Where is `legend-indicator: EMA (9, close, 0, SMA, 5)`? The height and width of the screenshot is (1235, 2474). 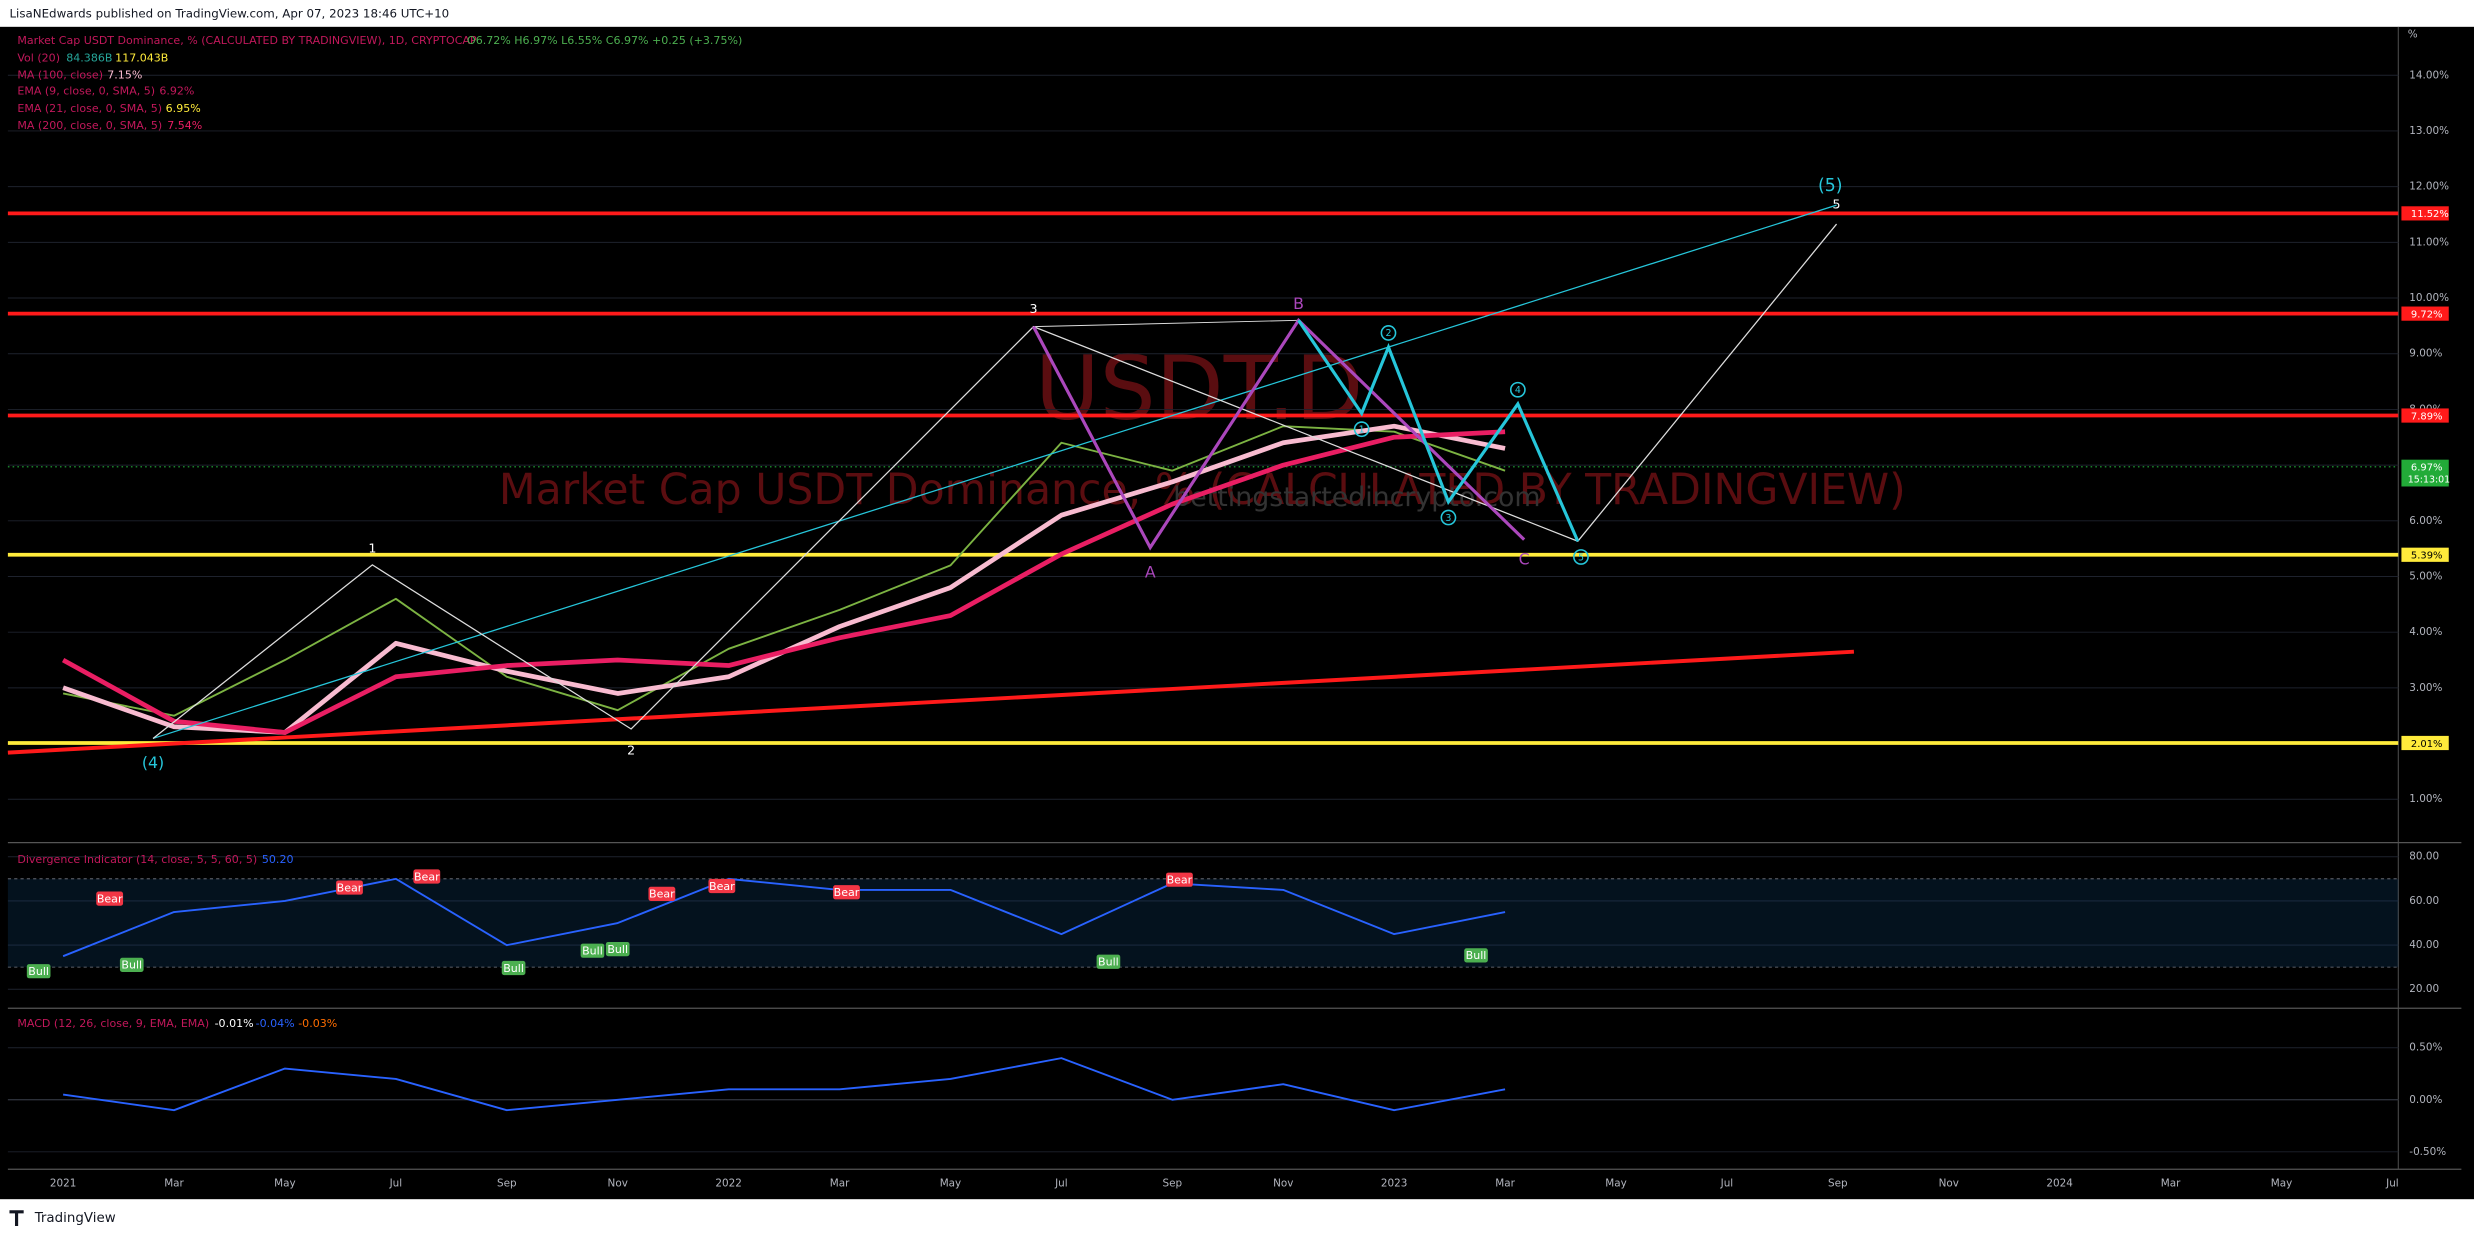
legend-indicator: EMA (9, close, 0, SMA, 5) is located at coordinates (86, 91).